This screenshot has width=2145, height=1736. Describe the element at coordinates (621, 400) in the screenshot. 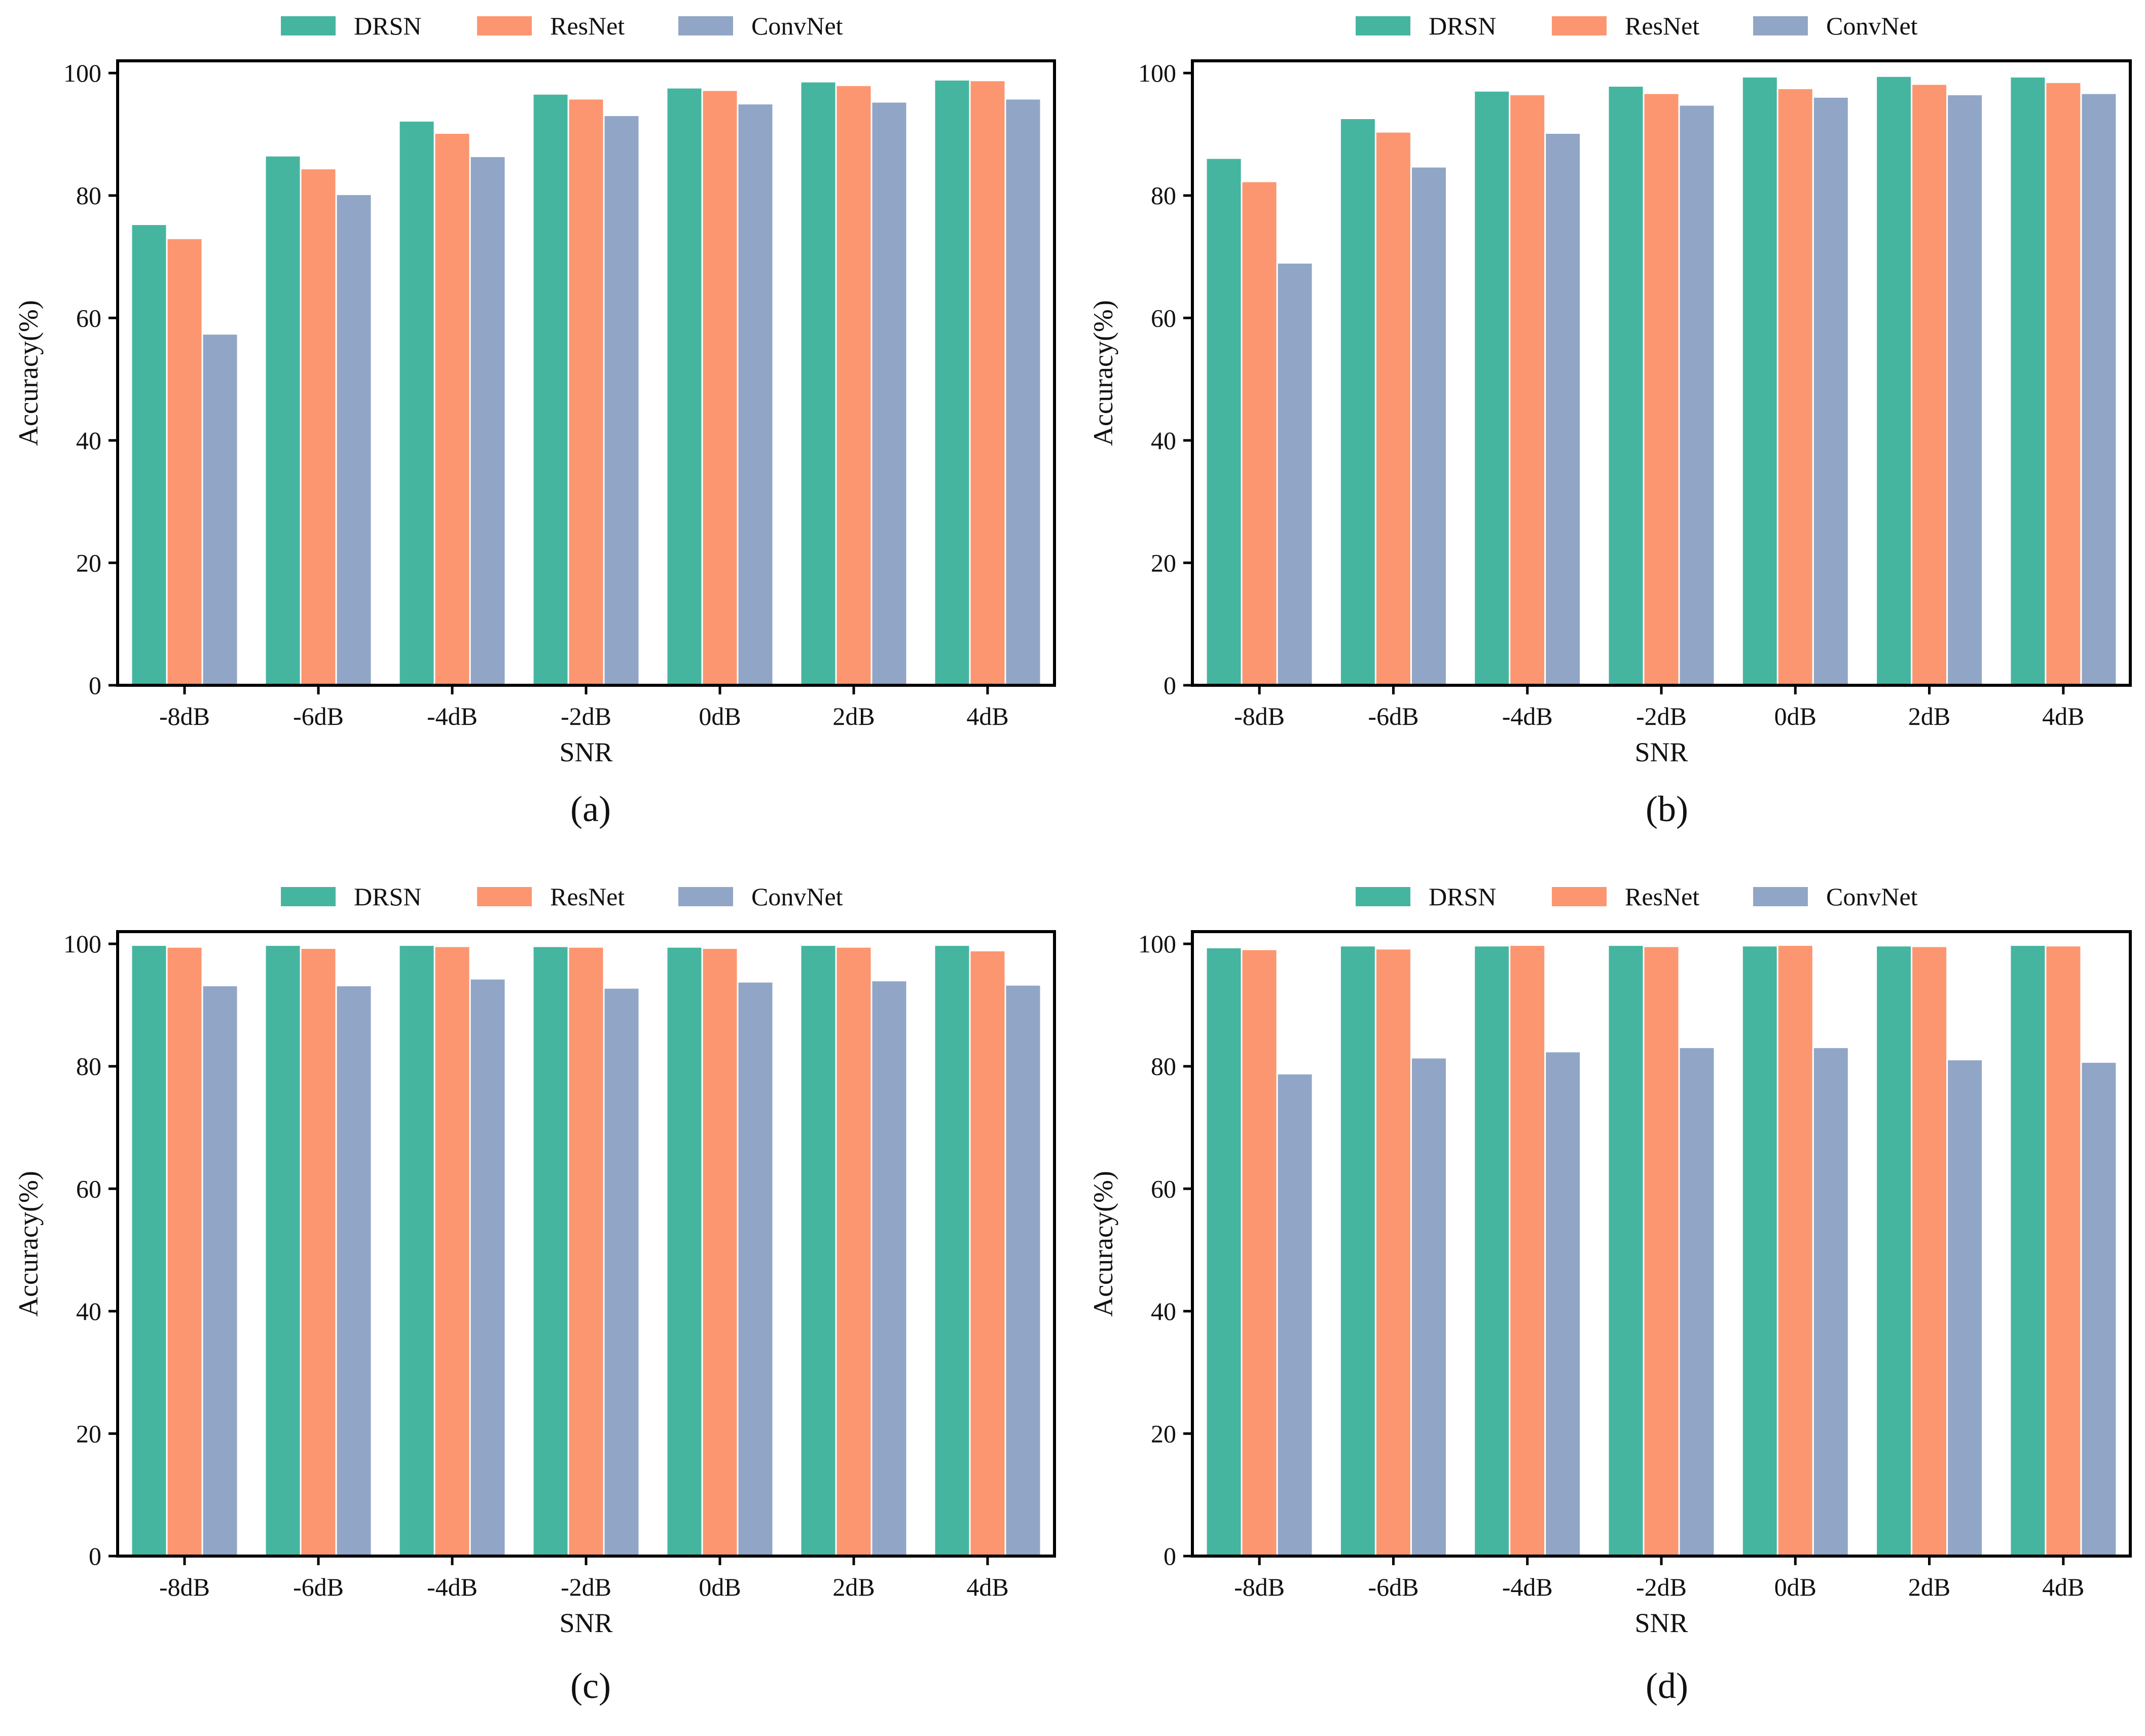

I see `bar-convnet--2dB` at that location.